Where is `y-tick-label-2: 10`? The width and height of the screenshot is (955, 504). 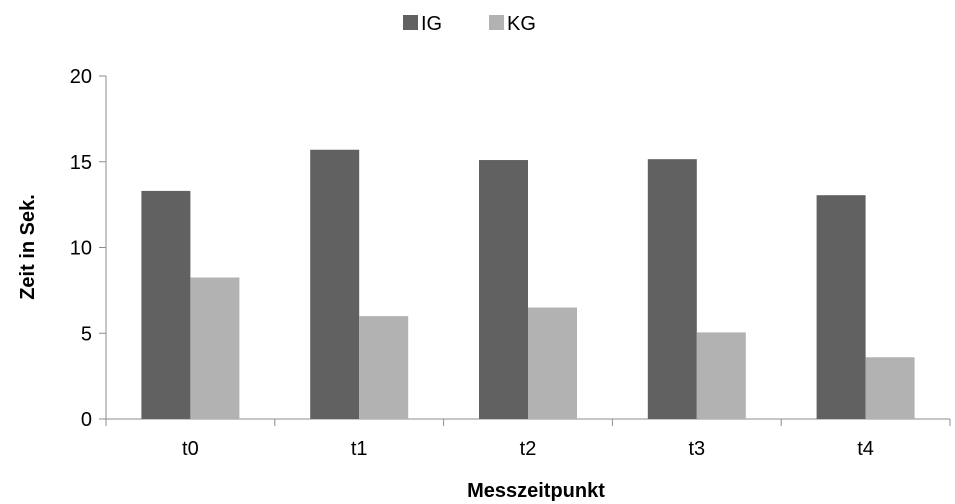
y-tick-label-2: 10 is located at coordinates (81, 249).